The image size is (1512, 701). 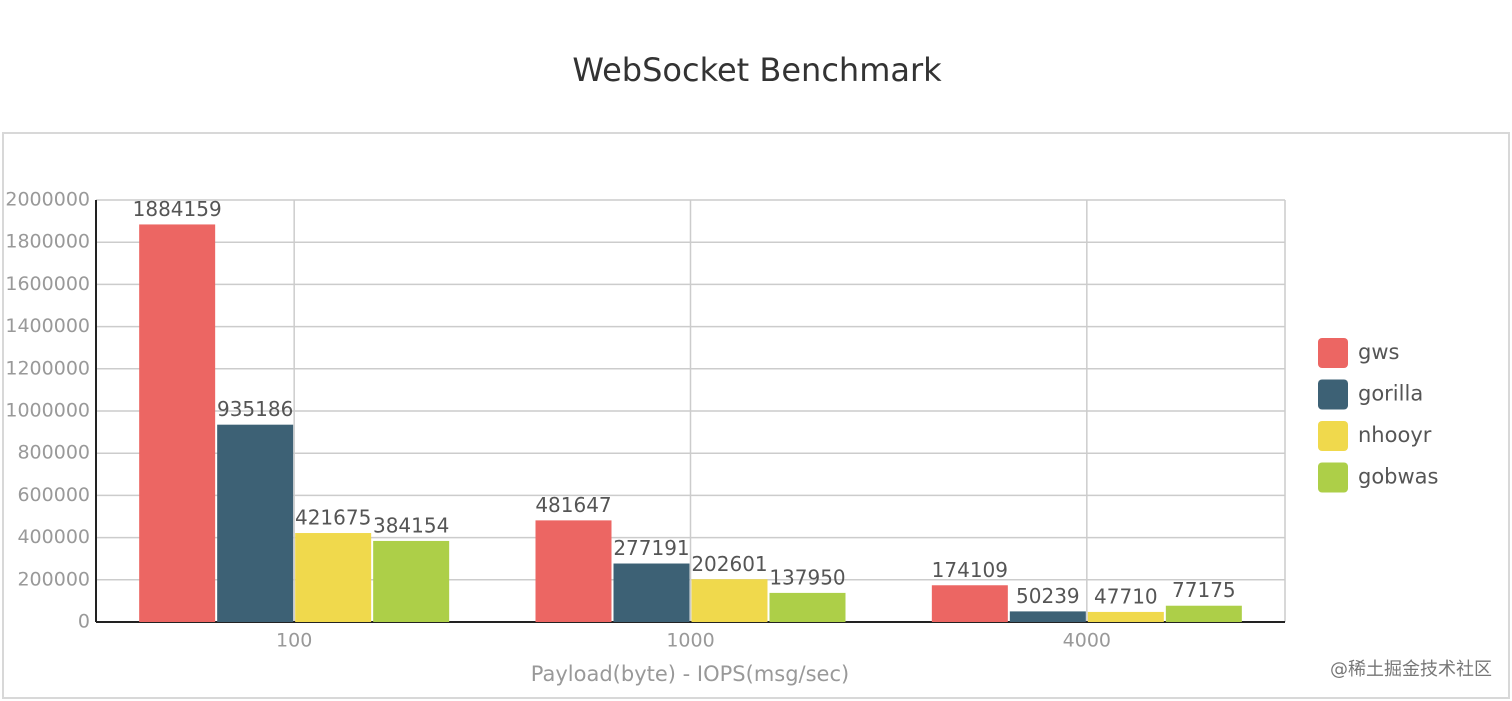 I want to click on legend-label: gobwas, so click(x=1398, y=477).